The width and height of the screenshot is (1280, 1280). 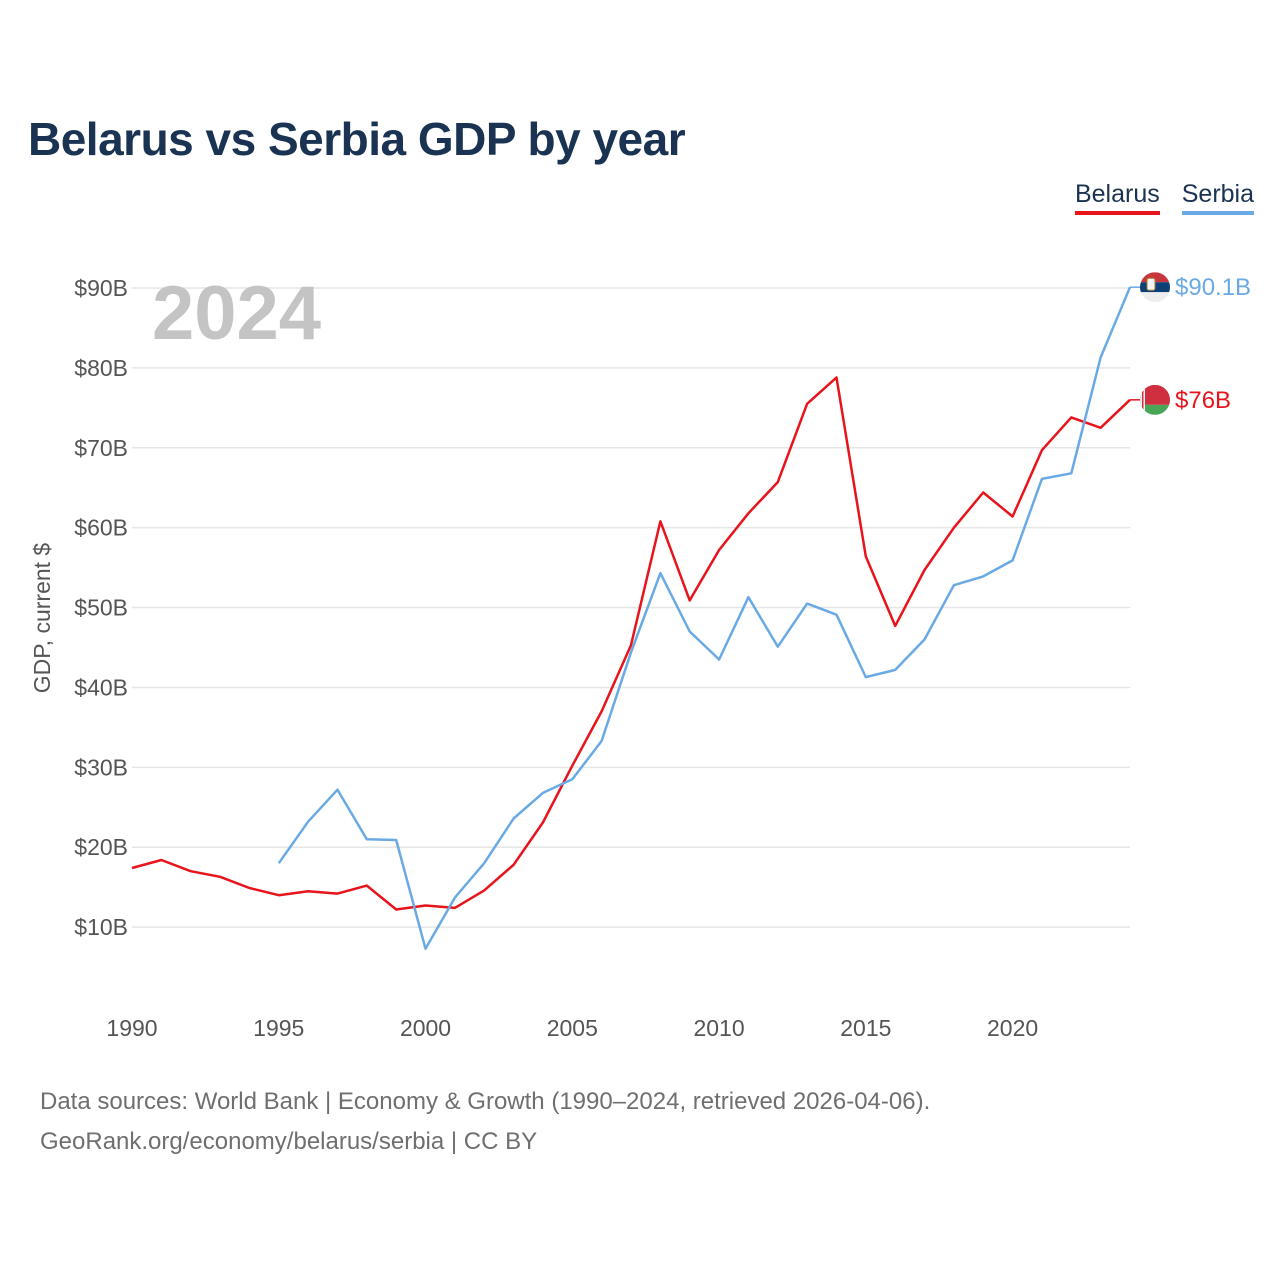 I want to click on x-tick-label: 1990, so click(x=131, y=1028).